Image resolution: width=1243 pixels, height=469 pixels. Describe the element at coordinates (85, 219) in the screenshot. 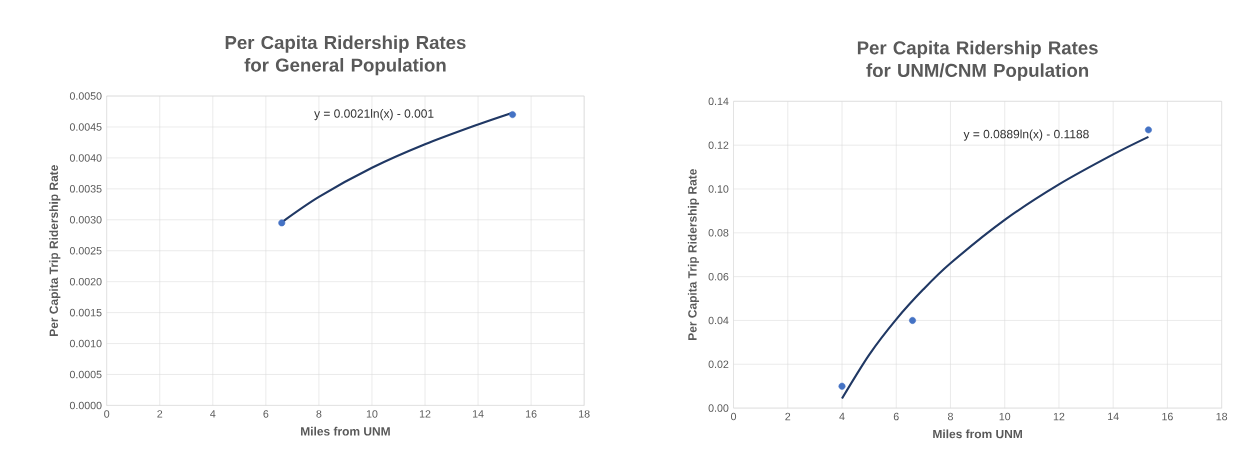

I see `y-tick-label: 0.0030` at that location.